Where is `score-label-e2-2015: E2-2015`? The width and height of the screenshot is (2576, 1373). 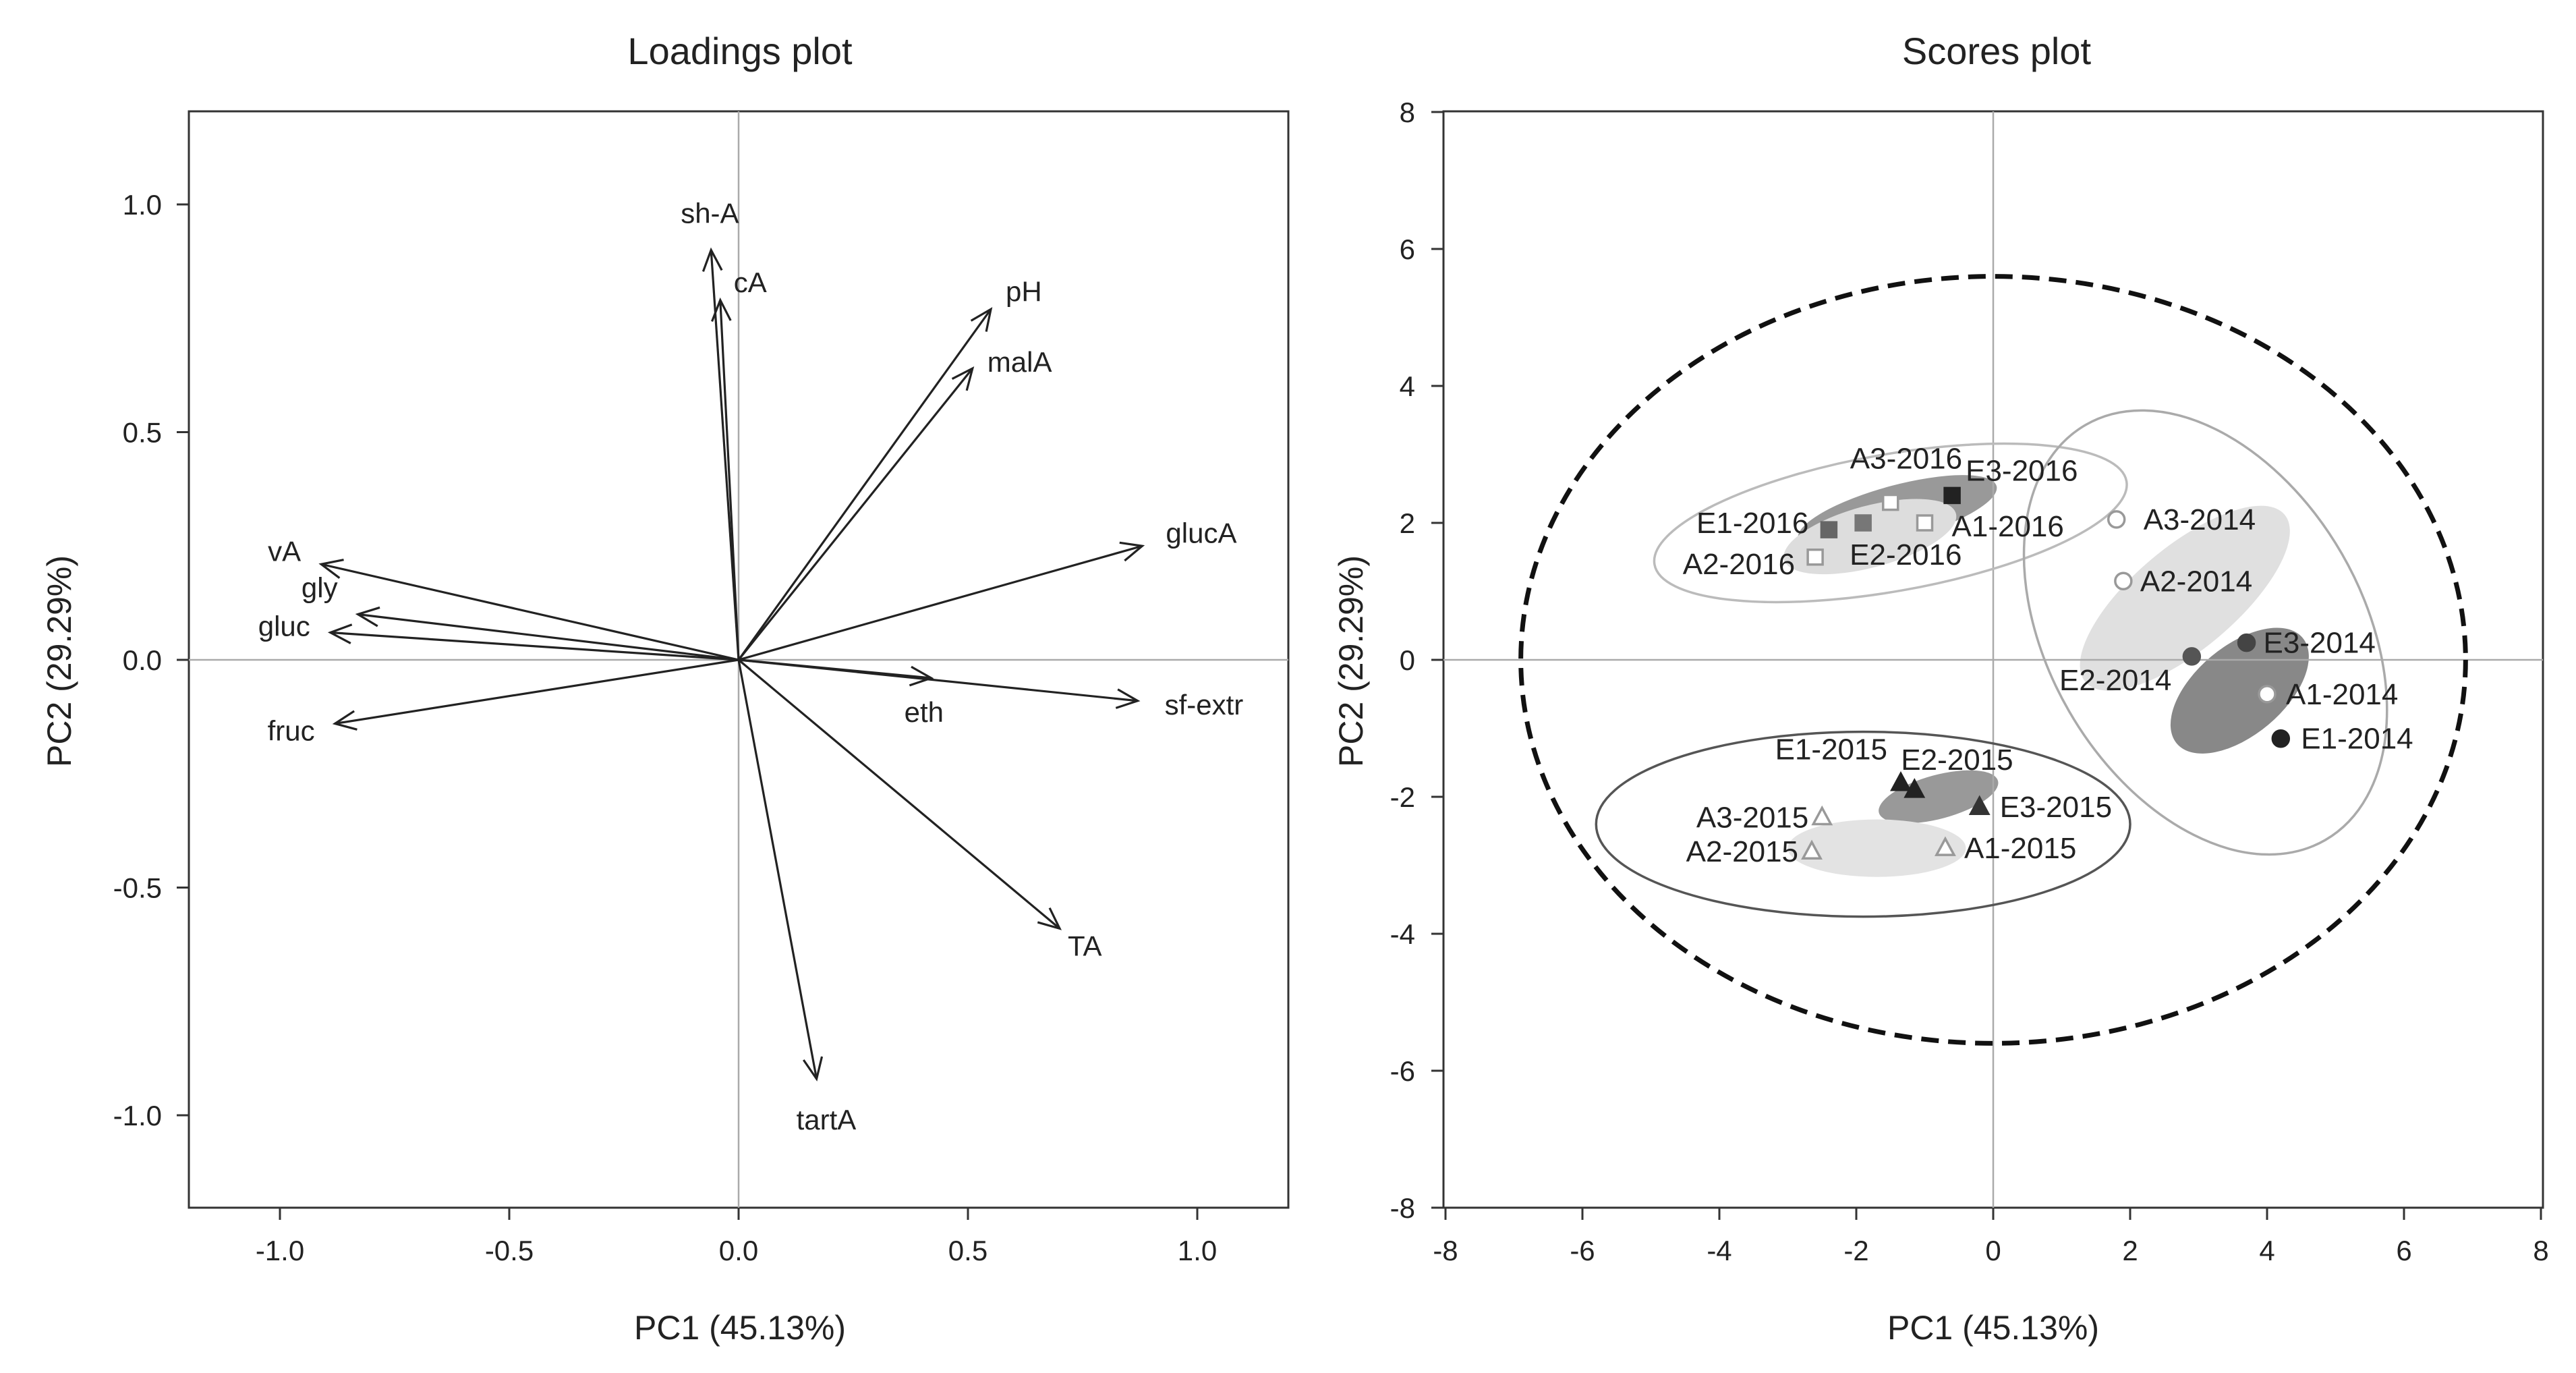
score-label-e2-2015: E2-2015 is located at coordinates (1957, 760).